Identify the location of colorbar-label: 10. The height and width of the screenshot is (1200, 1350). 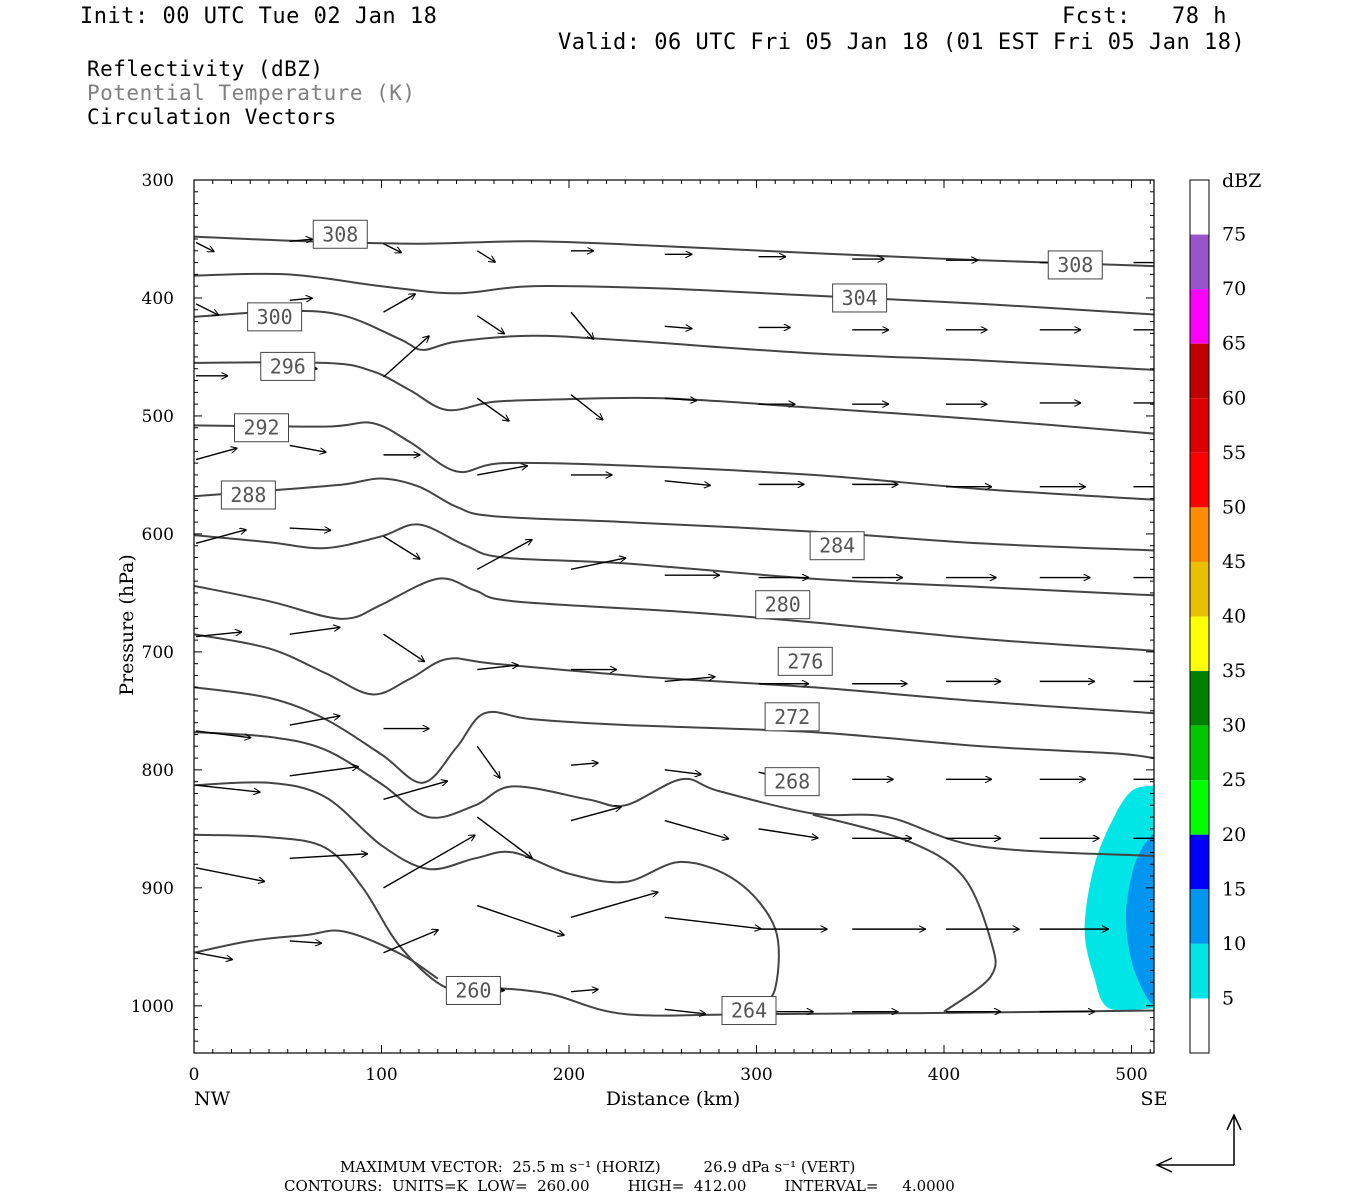
(1234, 944).